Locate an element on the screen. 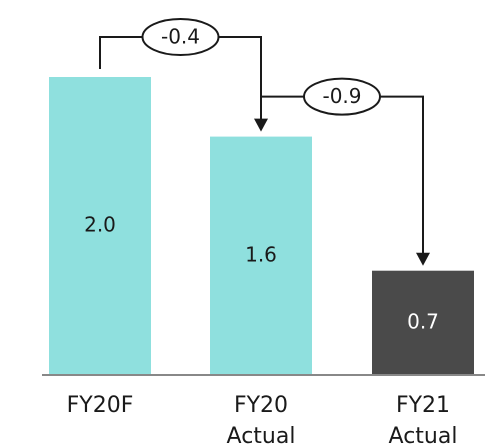  bar-value-label: 1.6 is located at coordinates (261, 254).